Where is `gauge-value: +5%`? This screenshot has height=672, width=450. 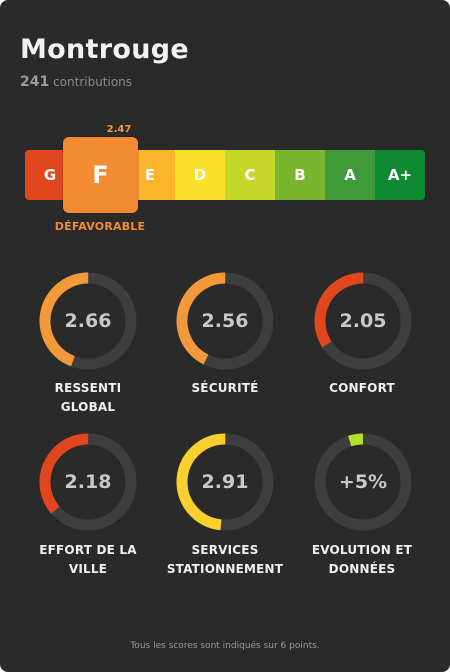 gauge-value: +5% is located at coordinates (363, 482).